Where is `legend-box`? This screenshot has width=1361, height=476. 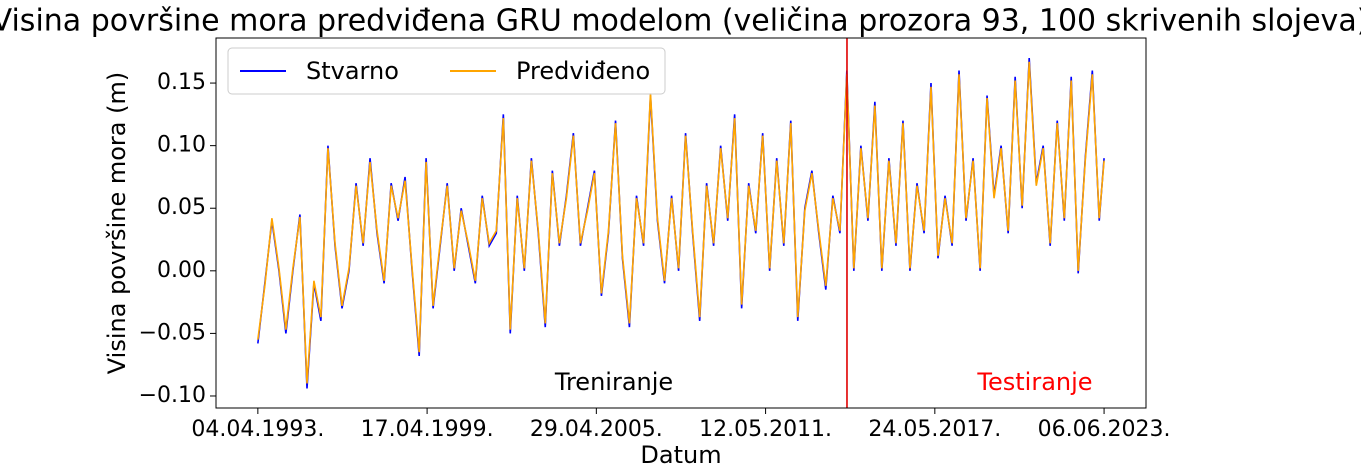
legend-box is located at coordinates (446, 71).